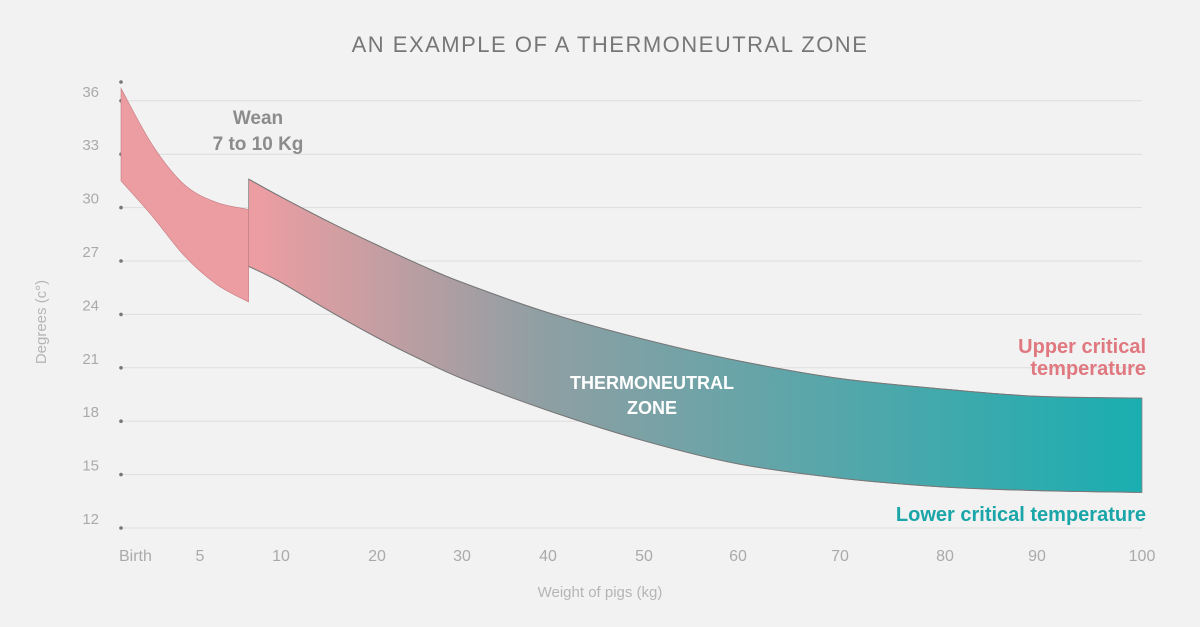 The image size is (1200, 627). I want to click on x-tick-label: 70, so click(840, 556).